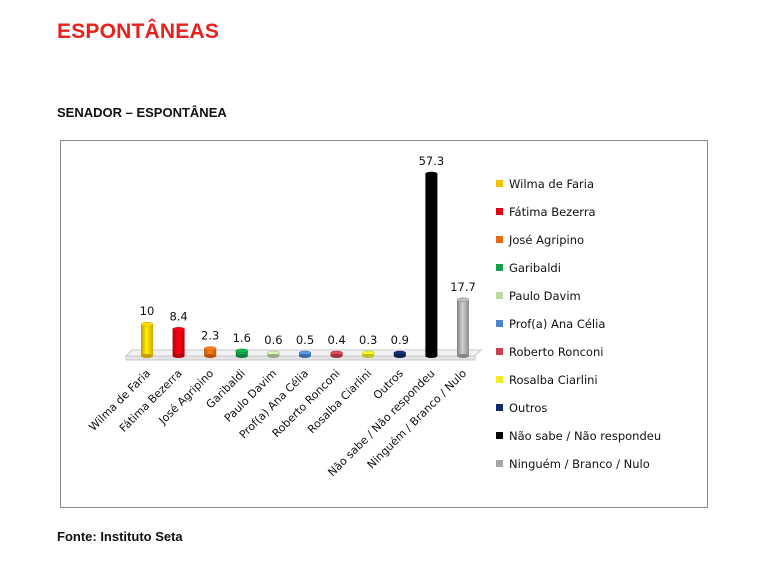 The height and width of the screenshot is (568, 770). Describe the element at coordinates (585, 436) in the screenshot. I see `legend-label: Não sabe / Não respondeu` at that location.